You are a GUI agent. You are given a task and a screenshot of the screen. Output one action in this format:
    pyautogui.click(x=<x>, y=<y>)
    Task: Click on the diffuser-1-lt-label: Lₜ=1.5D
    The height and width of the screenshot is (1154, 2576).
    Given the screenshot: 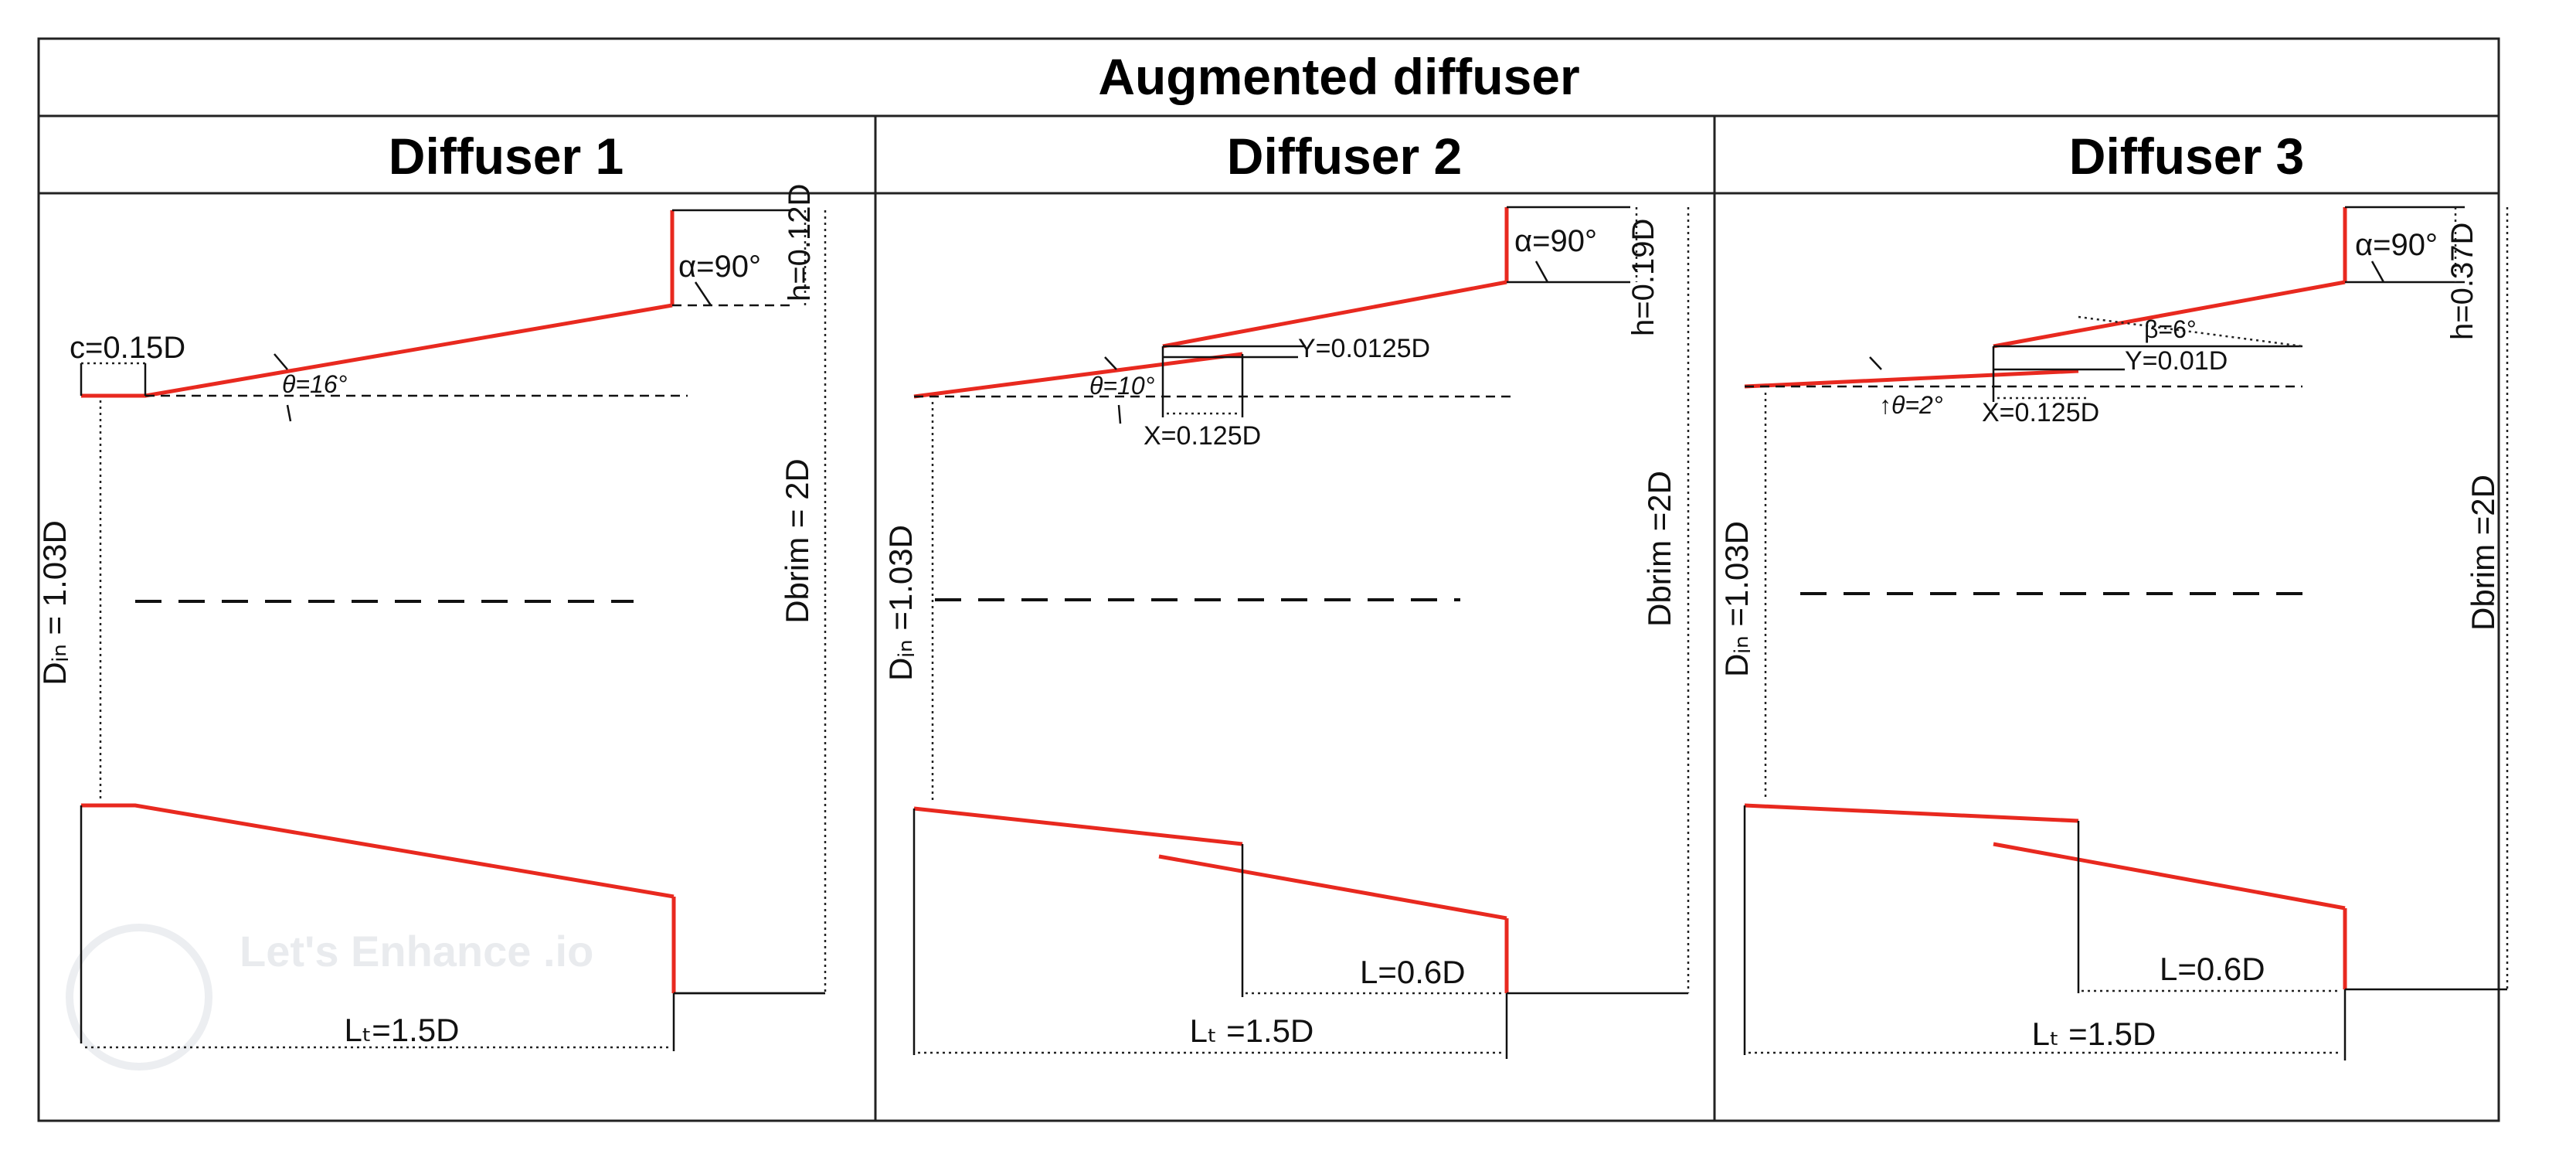 What is the action you would take?
    pyautogui.click(x=402, y=1030)
    